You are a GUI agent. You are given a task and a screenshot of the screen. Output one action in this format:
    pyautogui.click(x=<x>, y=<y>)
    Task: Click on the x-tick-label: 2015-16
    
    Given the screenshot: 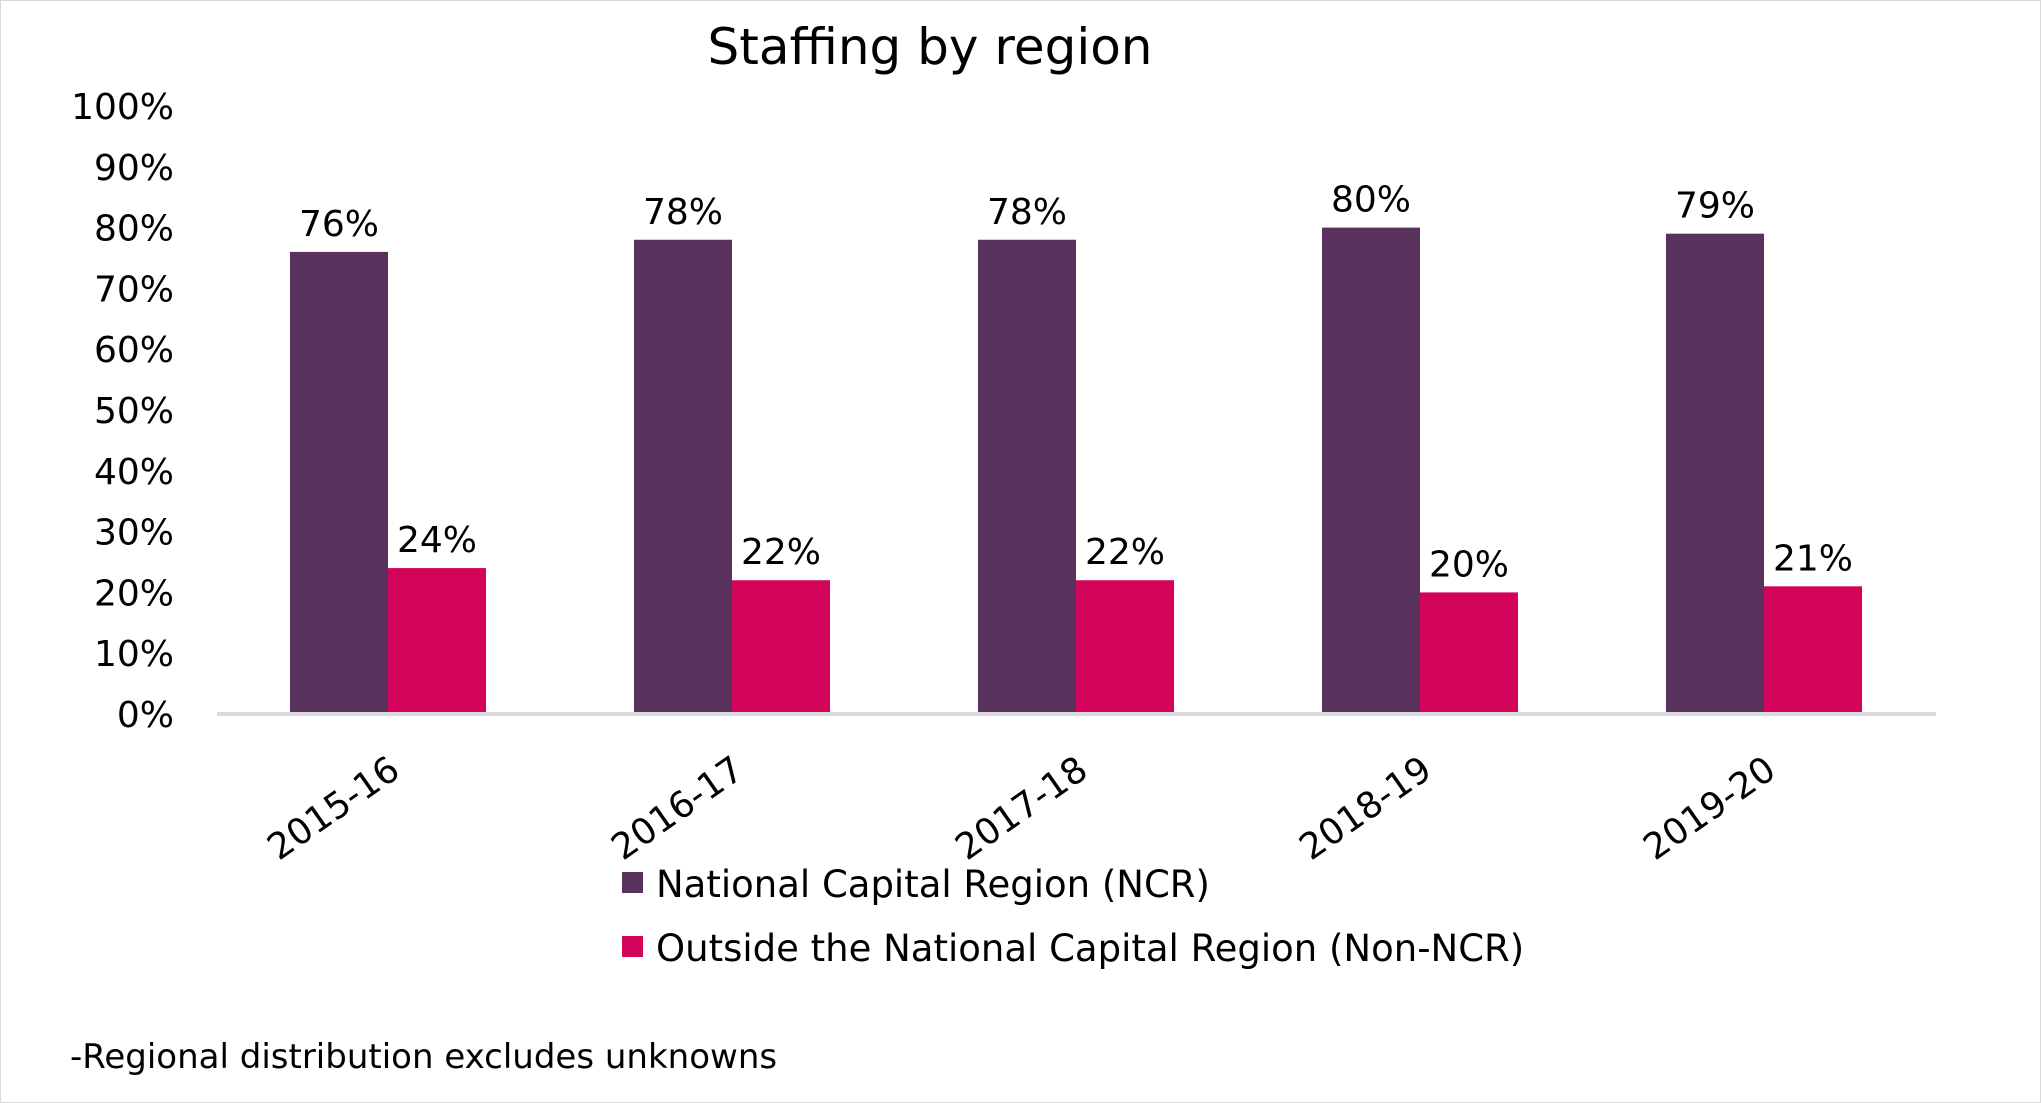 What is the action you would take?
    pyautogui.click(x=333, y=809)
    